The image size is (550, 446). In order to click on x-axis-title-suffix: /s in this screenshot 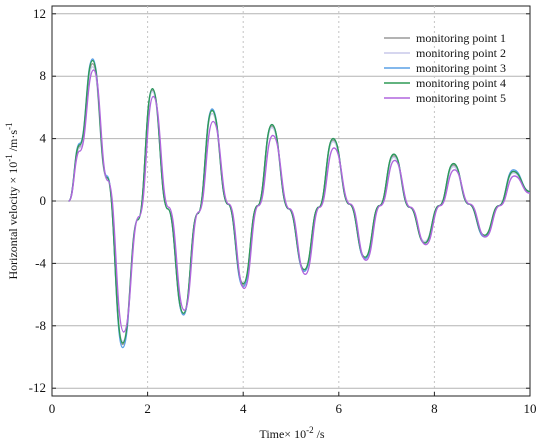, I will do `click(319, 434)`.